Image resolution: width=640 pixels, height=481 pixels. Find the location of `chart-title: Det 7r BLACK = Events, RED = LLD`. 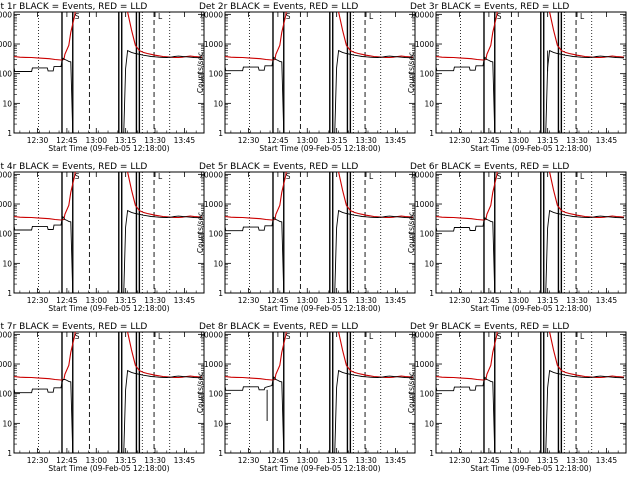

chart-title: Det 7r BLACK = Events, RED = LLD is located at coordinates (73, 327).